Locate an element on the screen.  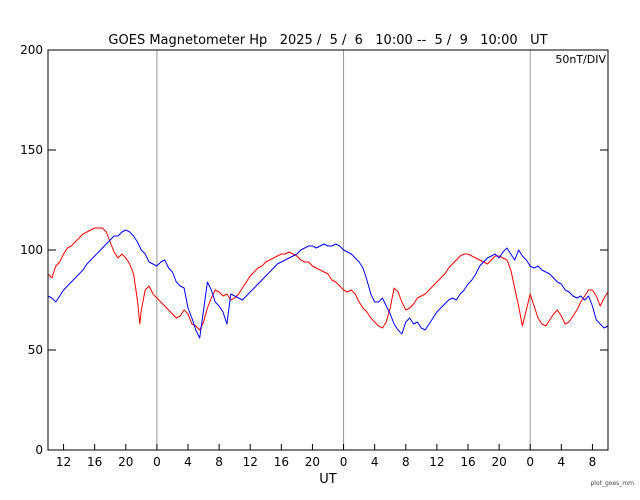
y-tick-label: 200 is located at coordinates (31, 50).